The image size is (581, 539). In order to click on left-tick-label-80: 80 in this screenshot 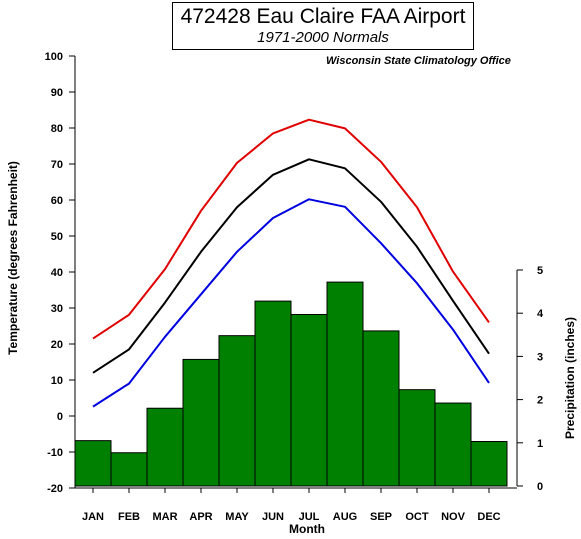, I will do `click(57, 129)`.